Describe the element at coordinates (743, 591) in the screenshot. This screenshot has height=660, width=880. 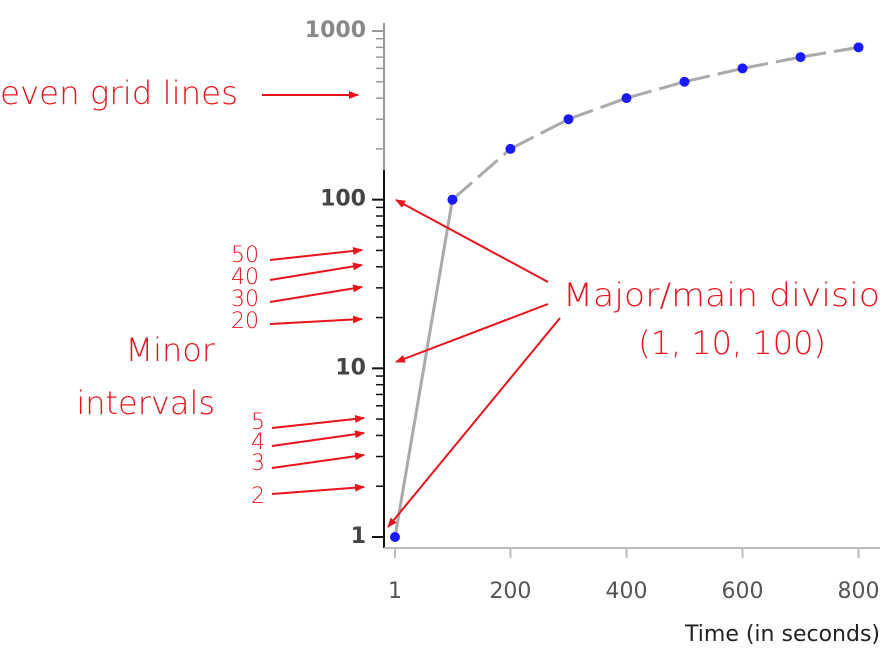
I see `x-tick-label: 600` at that location.